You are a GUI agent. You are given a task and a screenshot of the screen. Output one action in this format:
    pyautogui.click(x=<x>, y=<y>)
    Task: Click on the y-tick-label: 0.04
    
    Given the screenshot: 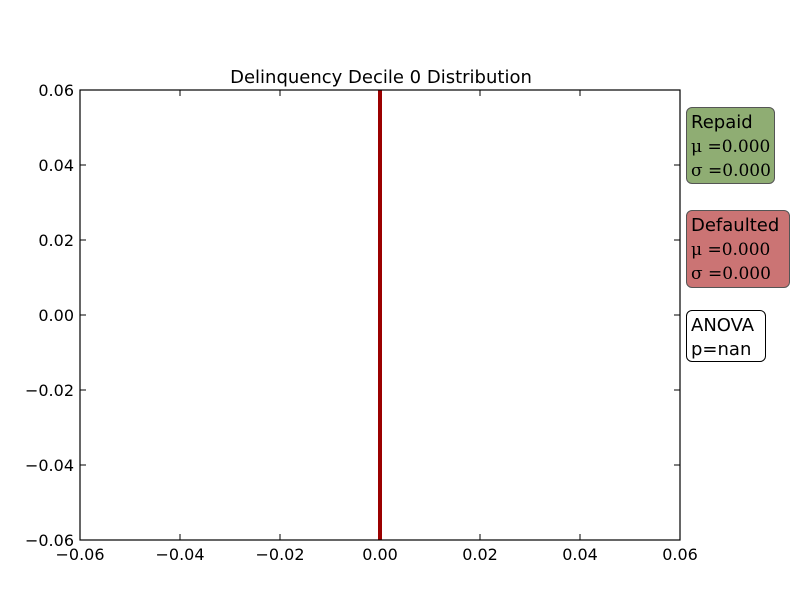 What is the action you would take?
    pyautogui.click(x=56, y=165)
    